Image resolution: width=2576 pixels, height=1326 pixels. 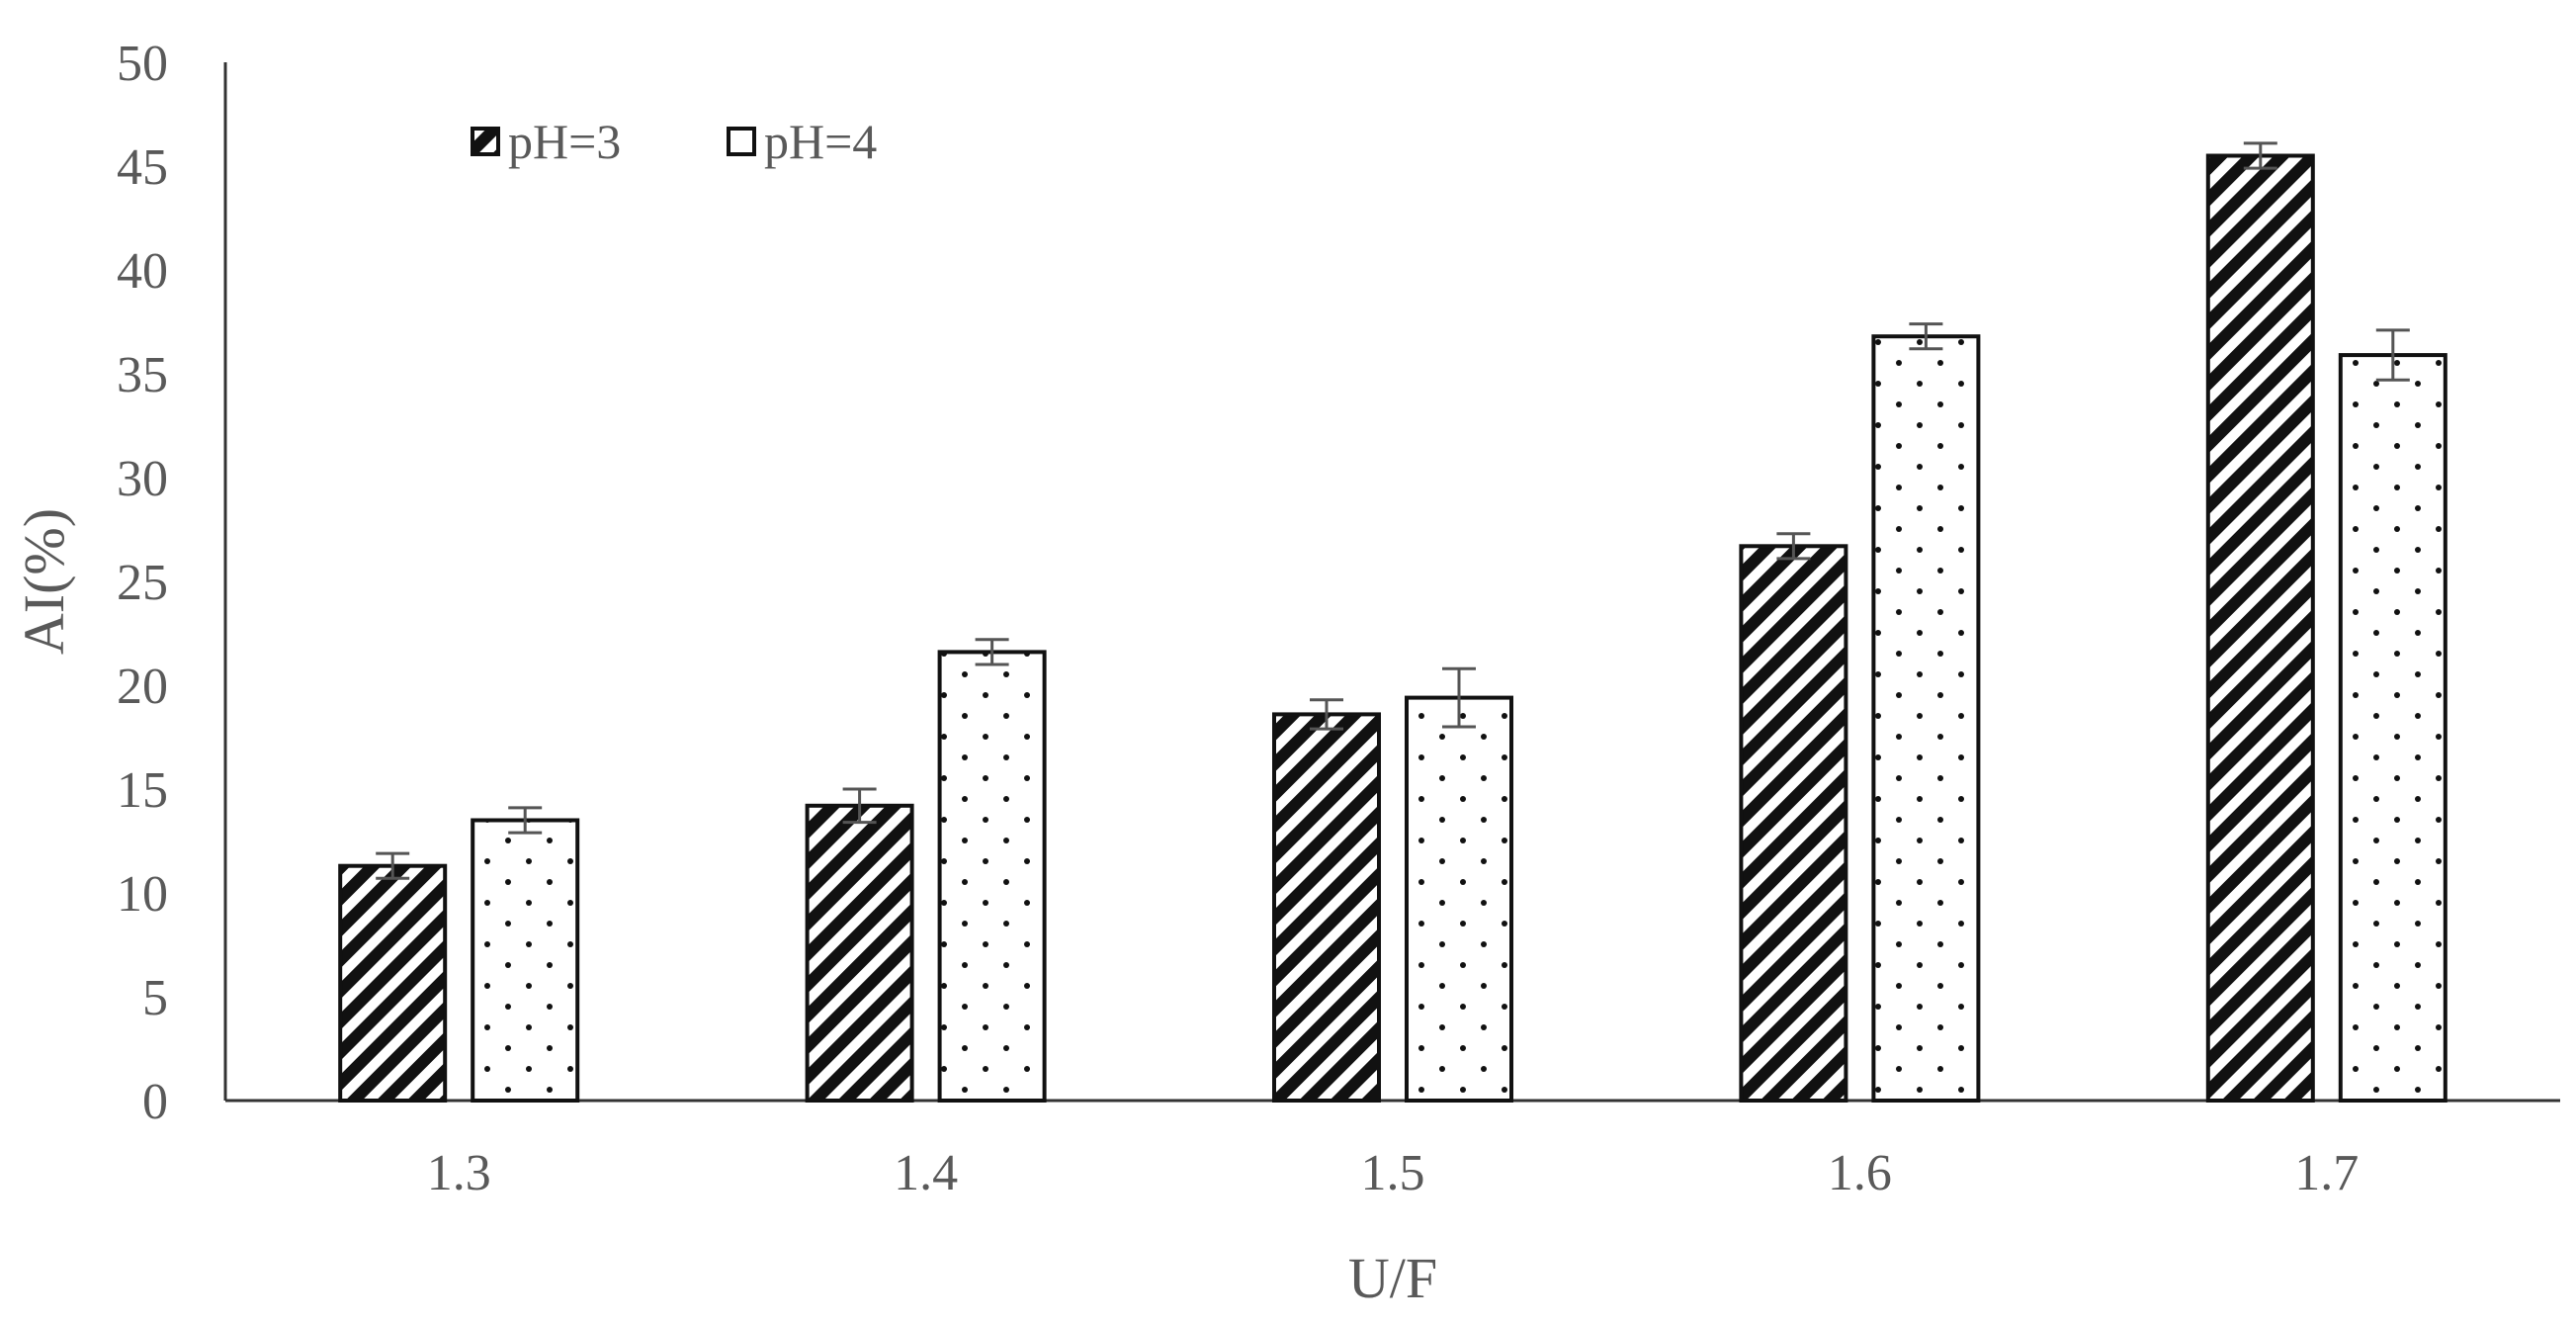 What do you see at coordinates (142, 894) in the screenshot?
I see `y-tick-label: 10` at bounding box center [142, 894].